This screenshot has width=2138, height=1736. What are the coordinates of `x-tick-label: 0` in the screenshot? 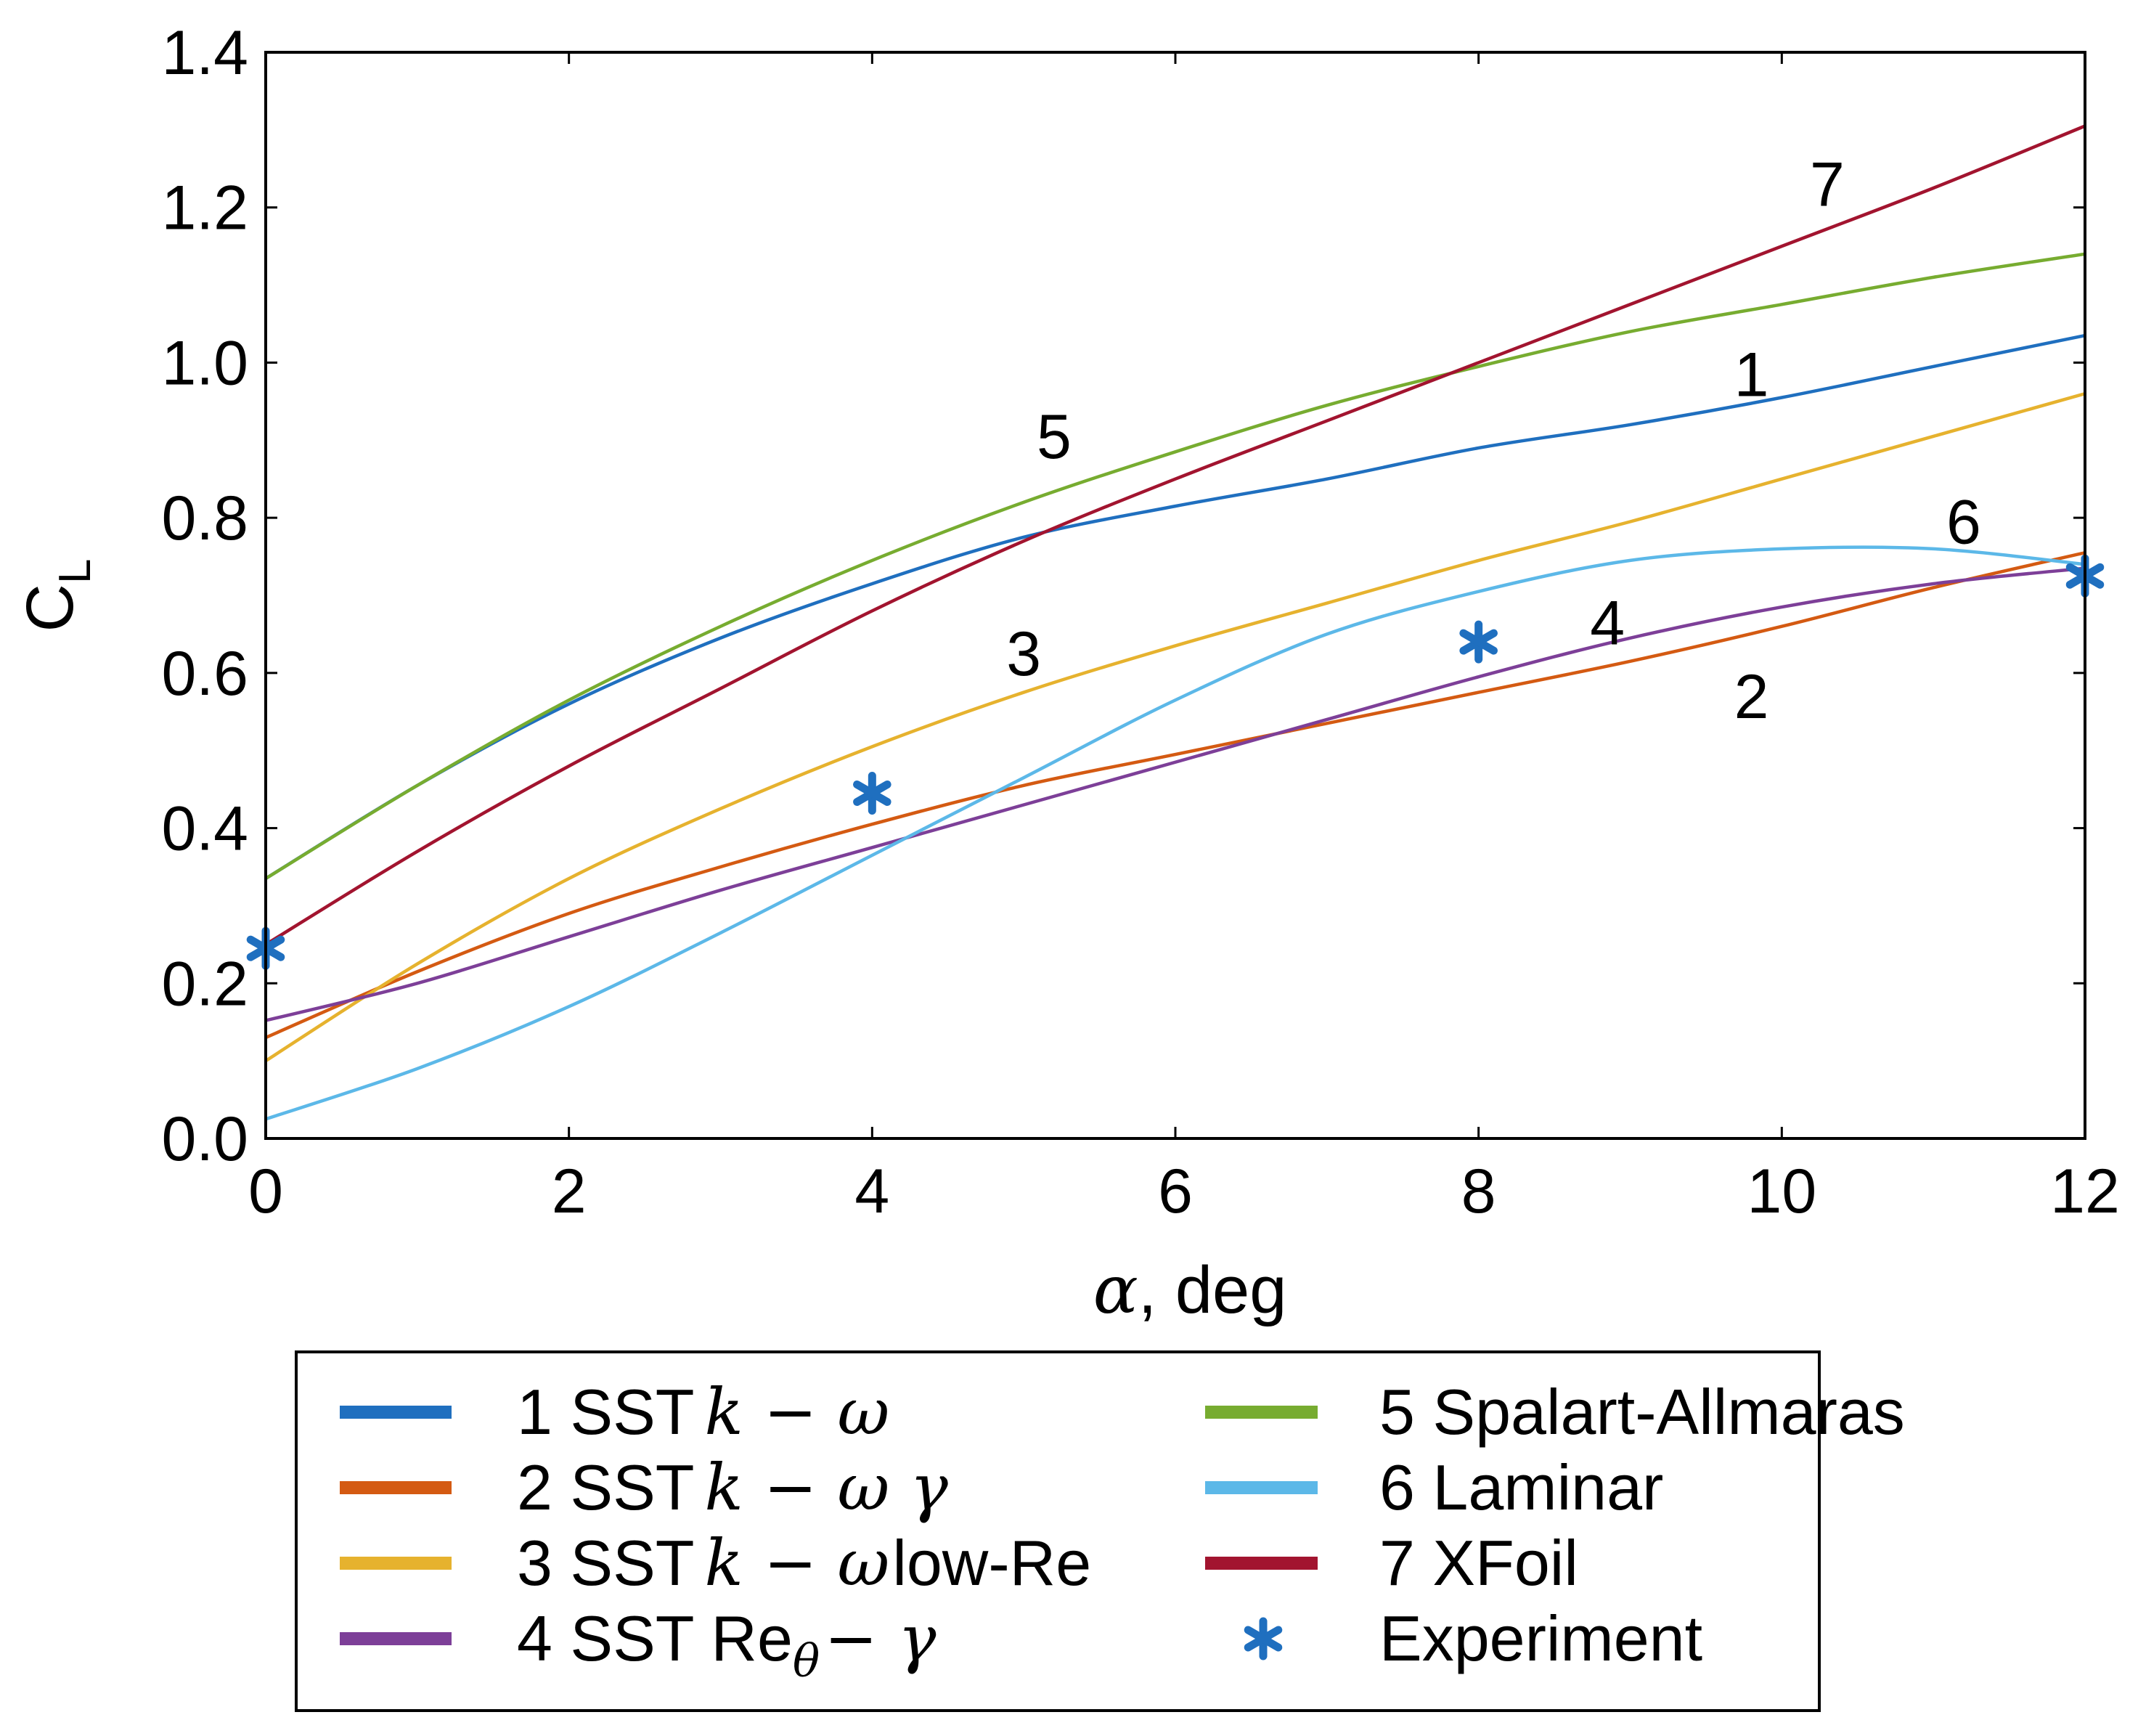 It's located at (265, 1191).